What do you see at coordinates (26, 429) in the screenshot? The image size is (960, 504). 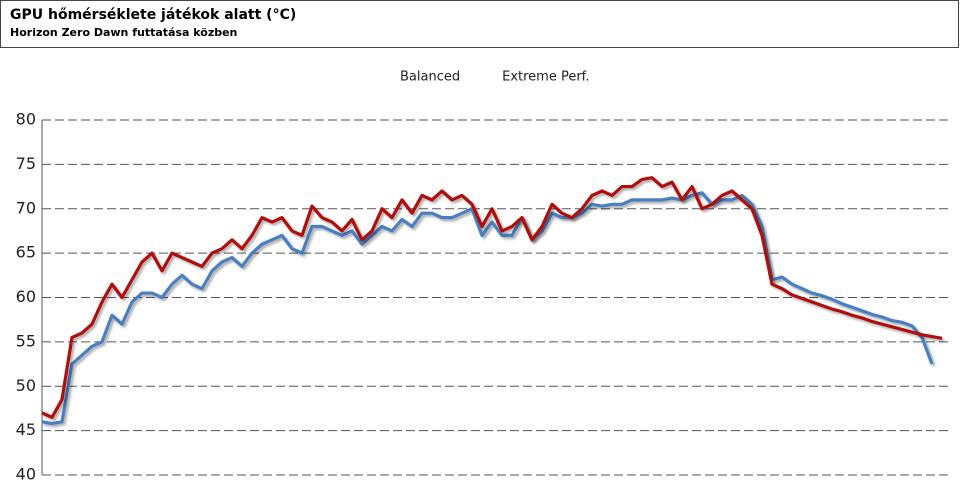 I see `y-tick-label: 45` at bounding box center [26, 429].